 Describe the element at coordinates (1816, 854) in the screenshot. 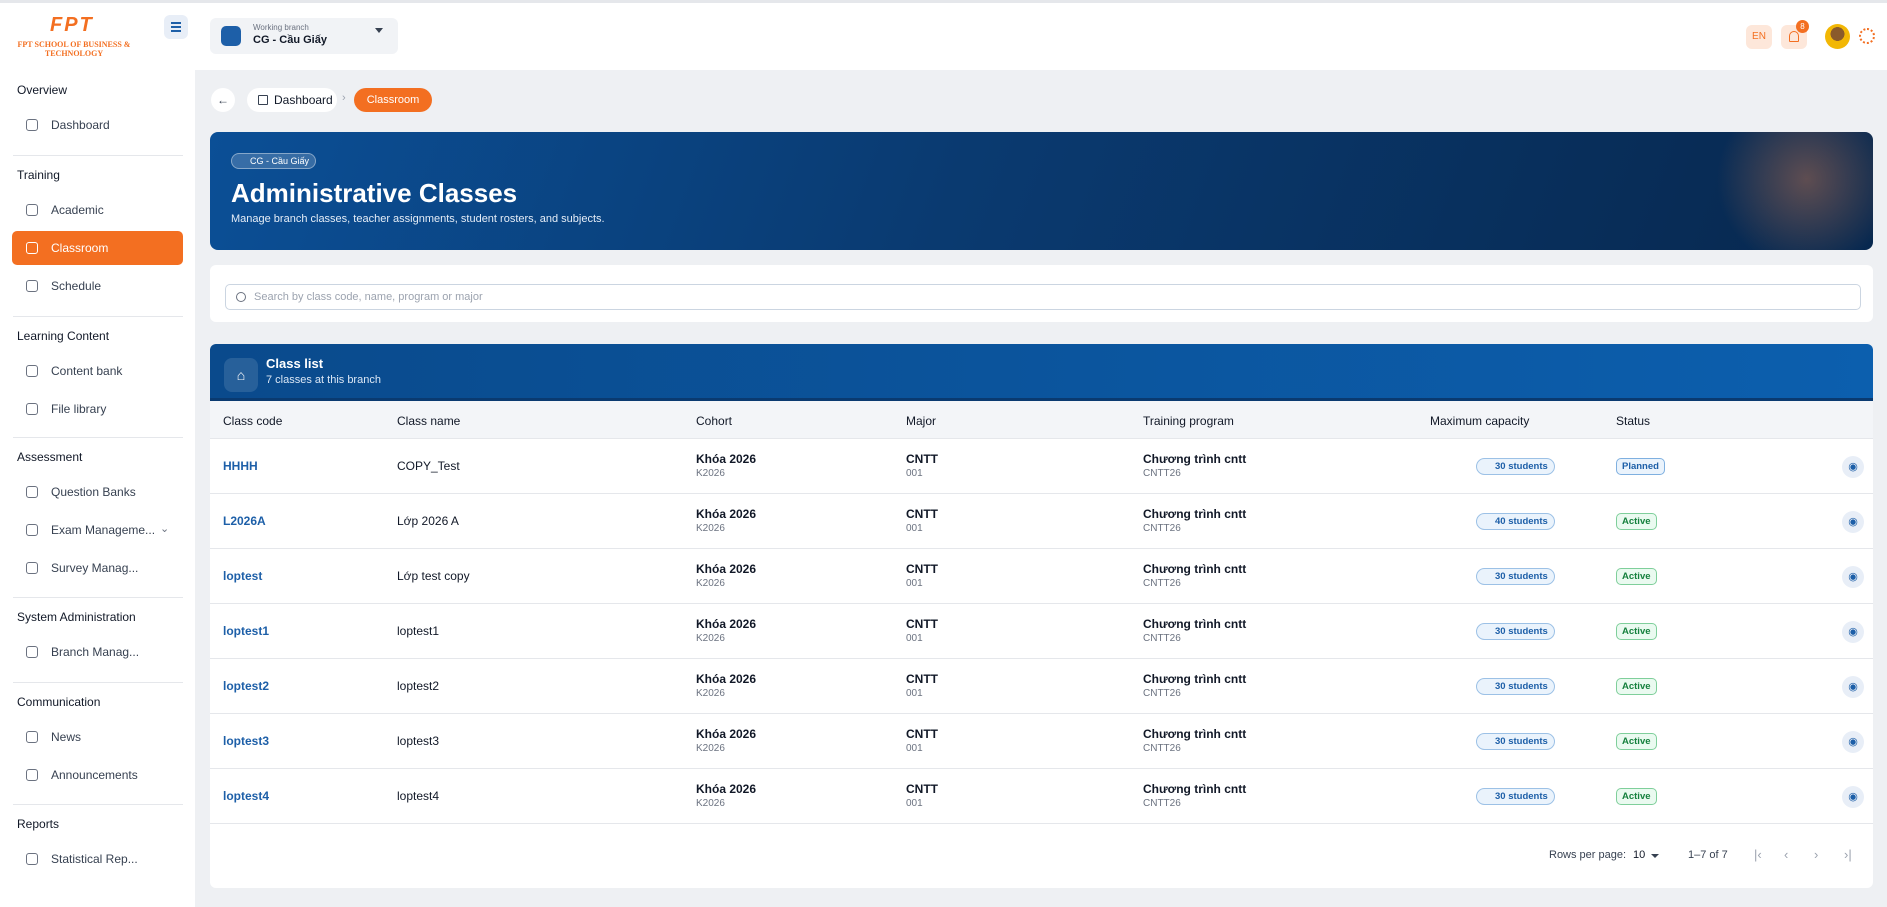

I see `page-nav: ›` at that location.